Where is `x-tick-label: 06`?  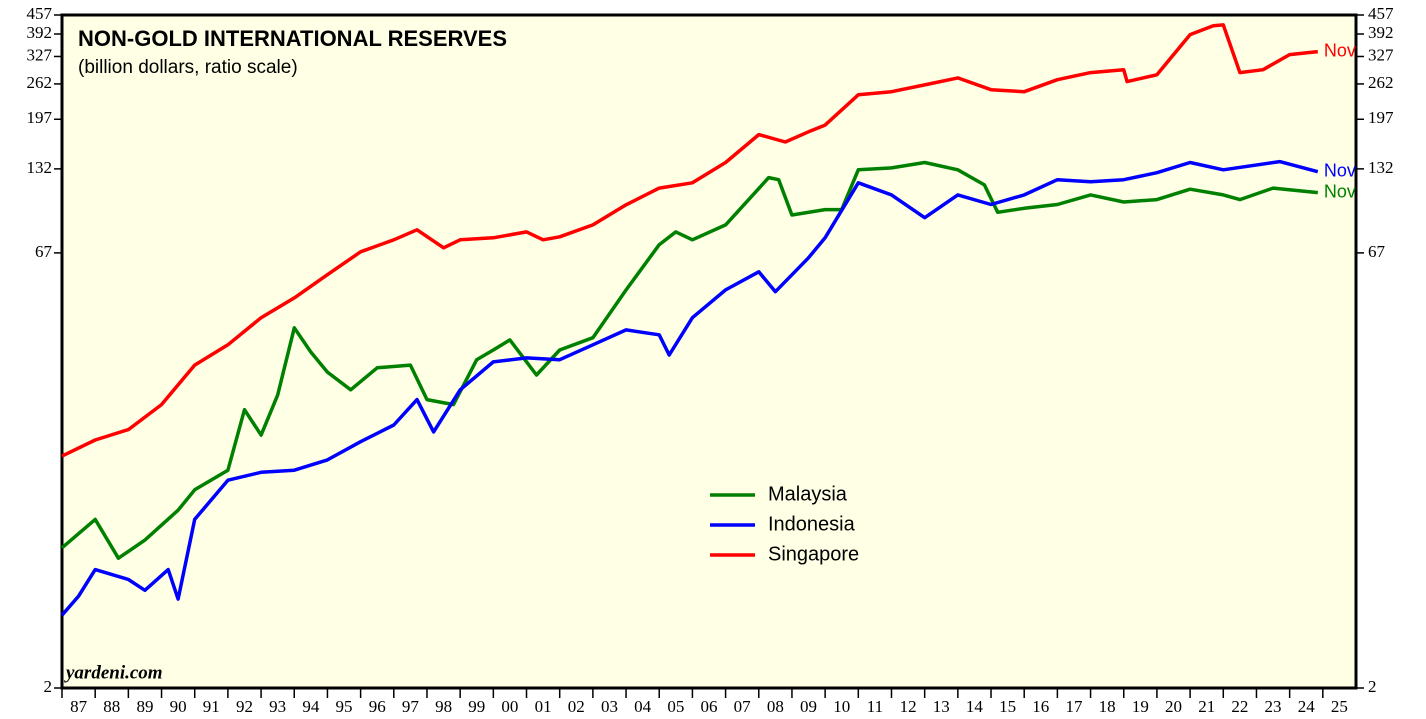
x-tick-label: 06 is located at coordinates (709, 706).